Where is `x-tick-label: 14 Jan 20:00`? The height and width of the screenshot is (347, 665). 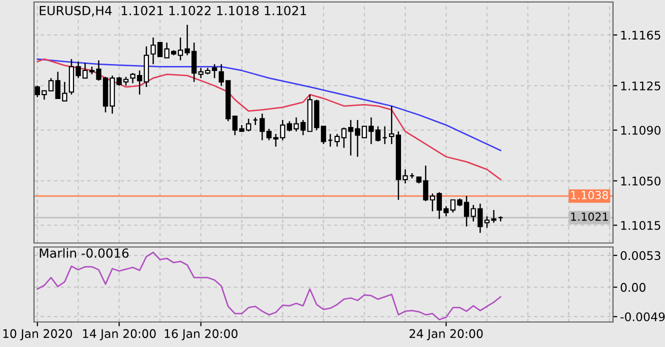 x-tick-label: 14 Jan 20:00 is located at coordinates (119, 334).